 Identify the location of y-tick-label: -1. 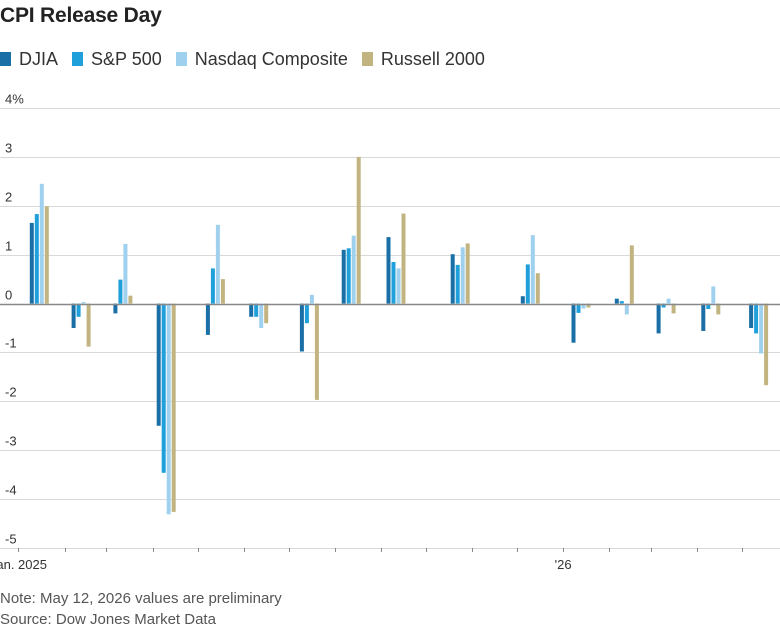
(11, 343).